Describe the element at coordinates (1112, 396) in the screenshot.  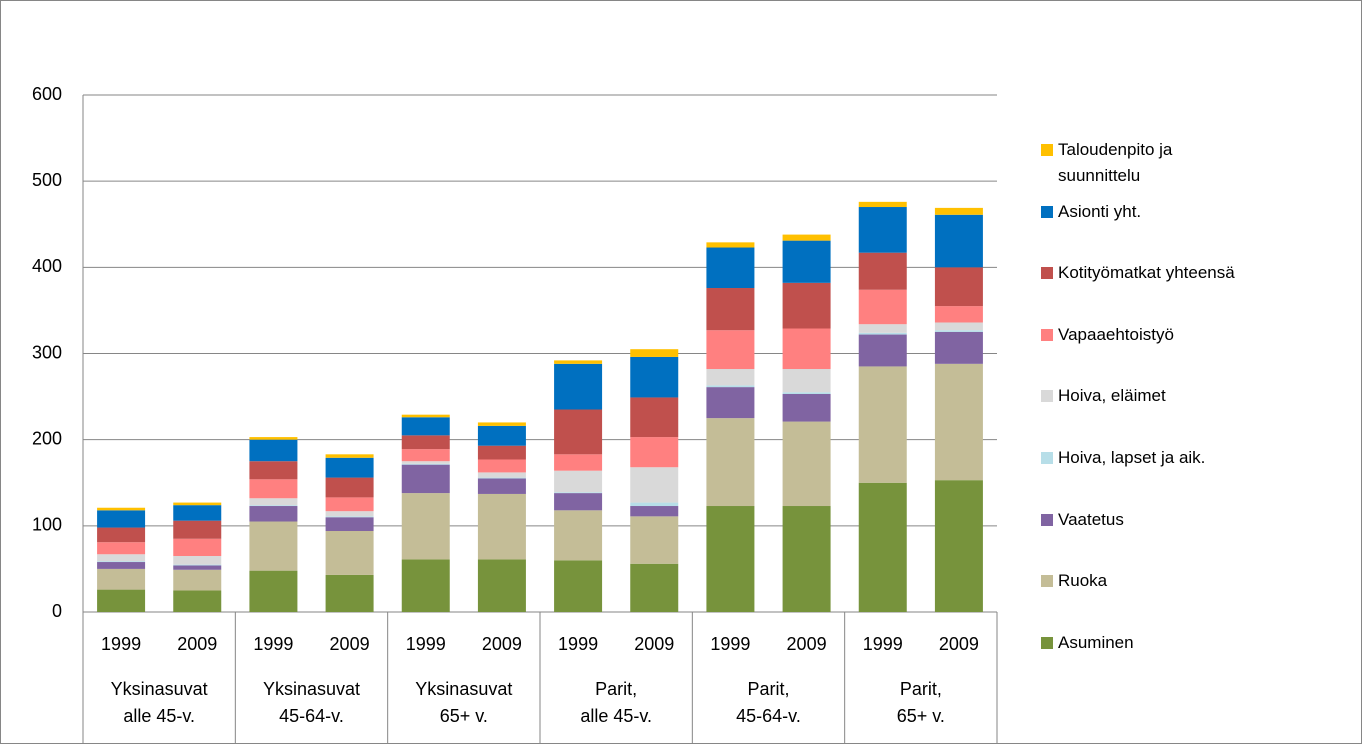
I see `legend-label: Hoiva, eläimet` at that location.